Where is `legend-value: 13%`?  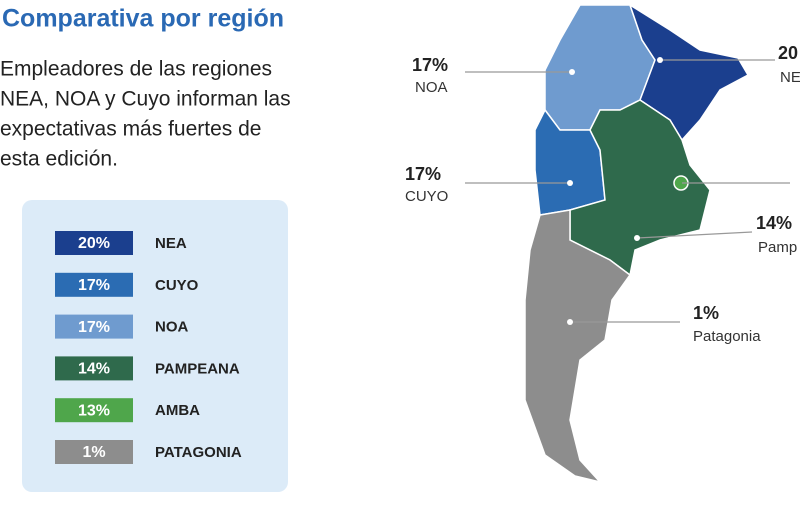
legend-value: 13% is located at coordinates (94, 410).